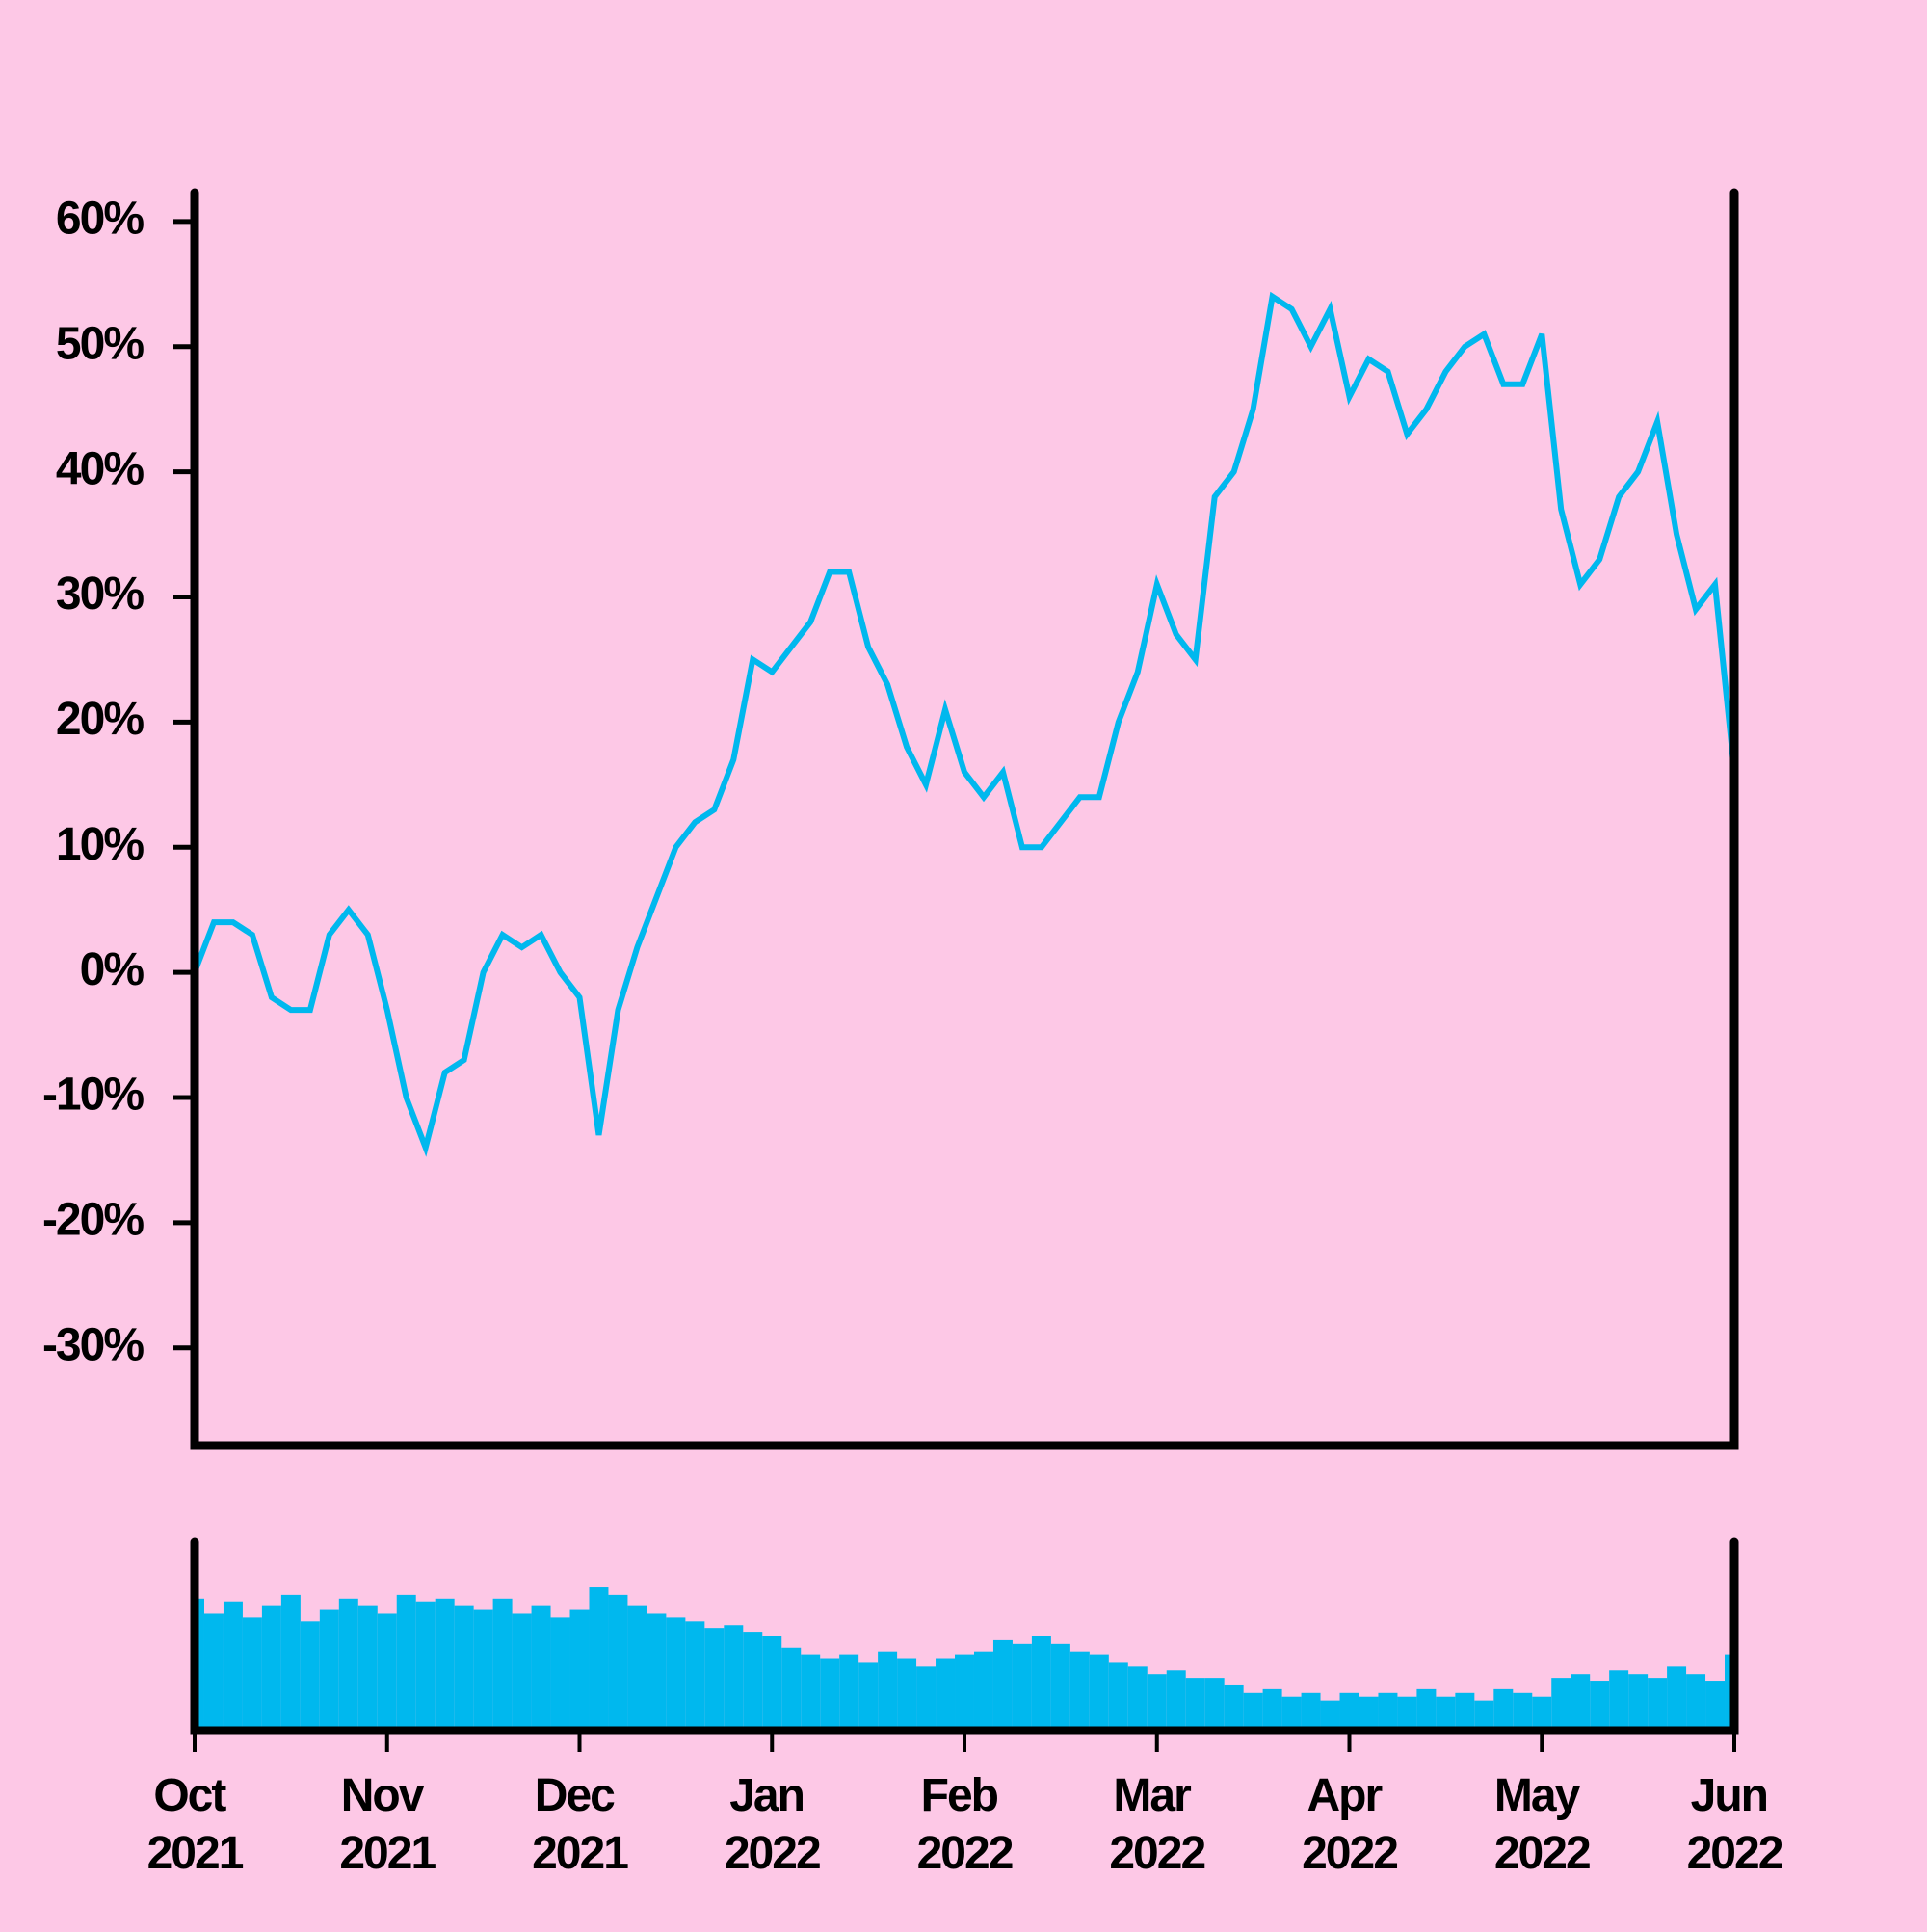 This screenshot has height=1932, width=1927. What do you see at coordinates (100, 594) in the screenshot?
I see `y-tick-label: 30%` at bounding box center [100, 594].